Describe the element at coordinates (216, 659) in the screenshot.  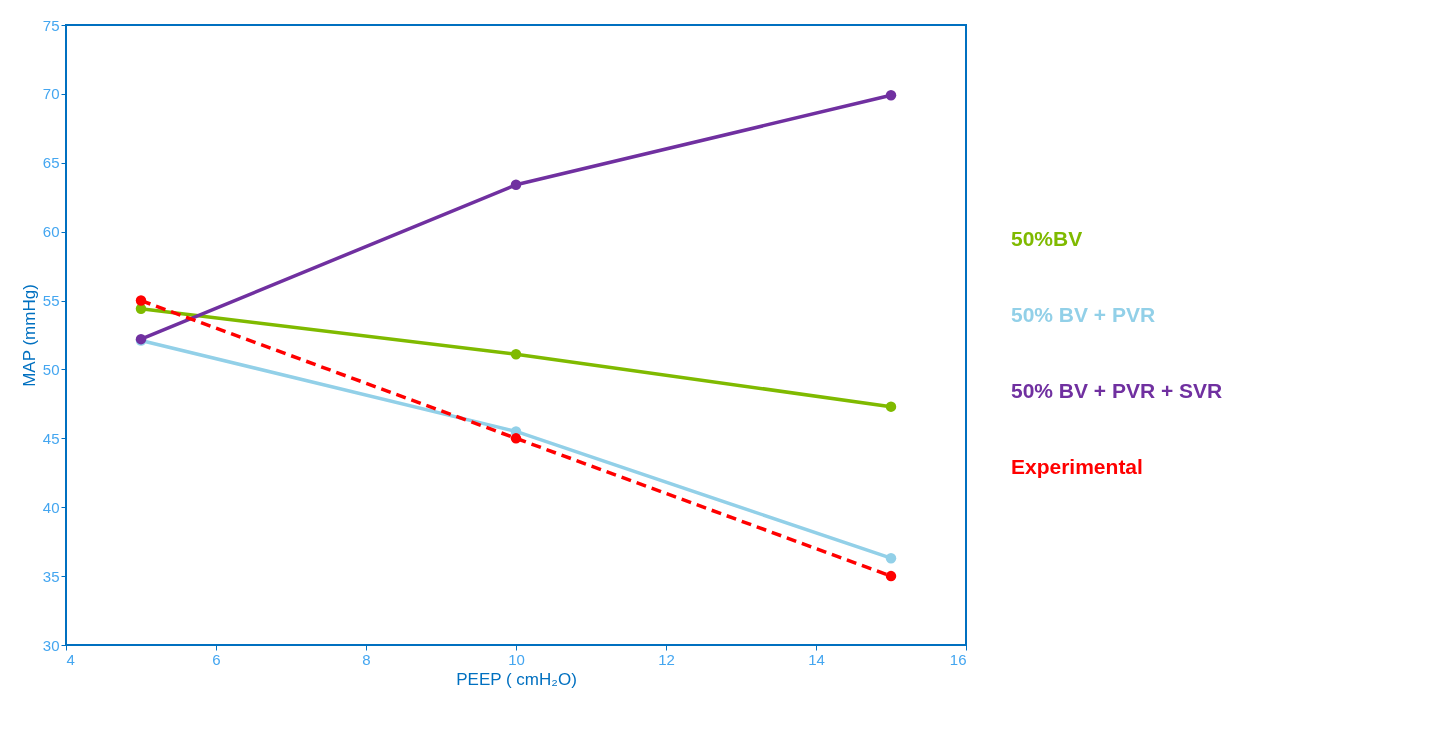
I see `x-tick-label: 6` at that location.